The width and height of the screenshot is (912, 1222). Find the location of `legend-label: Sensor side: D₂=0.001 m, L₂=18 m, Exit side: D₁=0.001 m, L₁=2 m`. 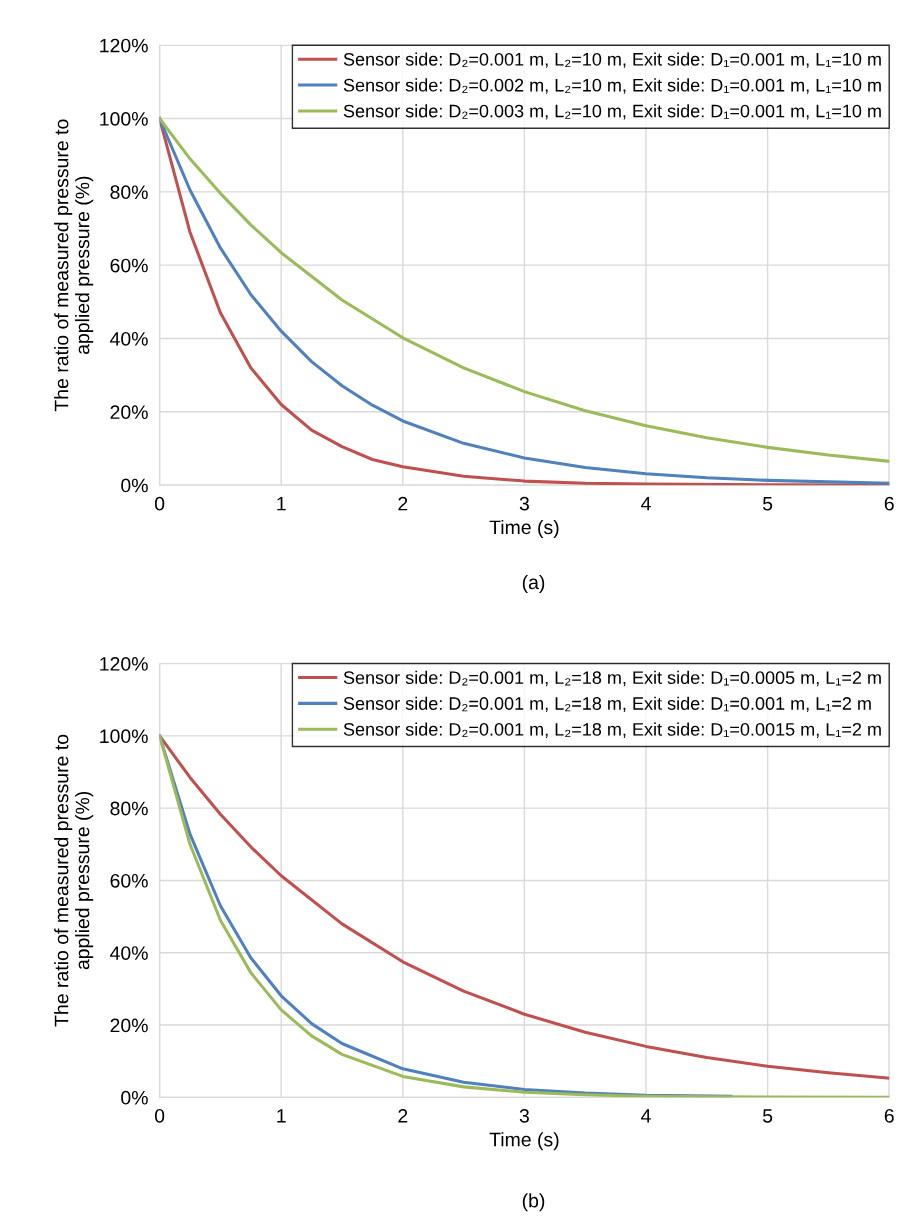

legend-label: Sensor side: D₂=0.001 m, L₂=18 m, Exit side: D₁=0.001 m, L₁=2 m is located at coordinates (607, 704).